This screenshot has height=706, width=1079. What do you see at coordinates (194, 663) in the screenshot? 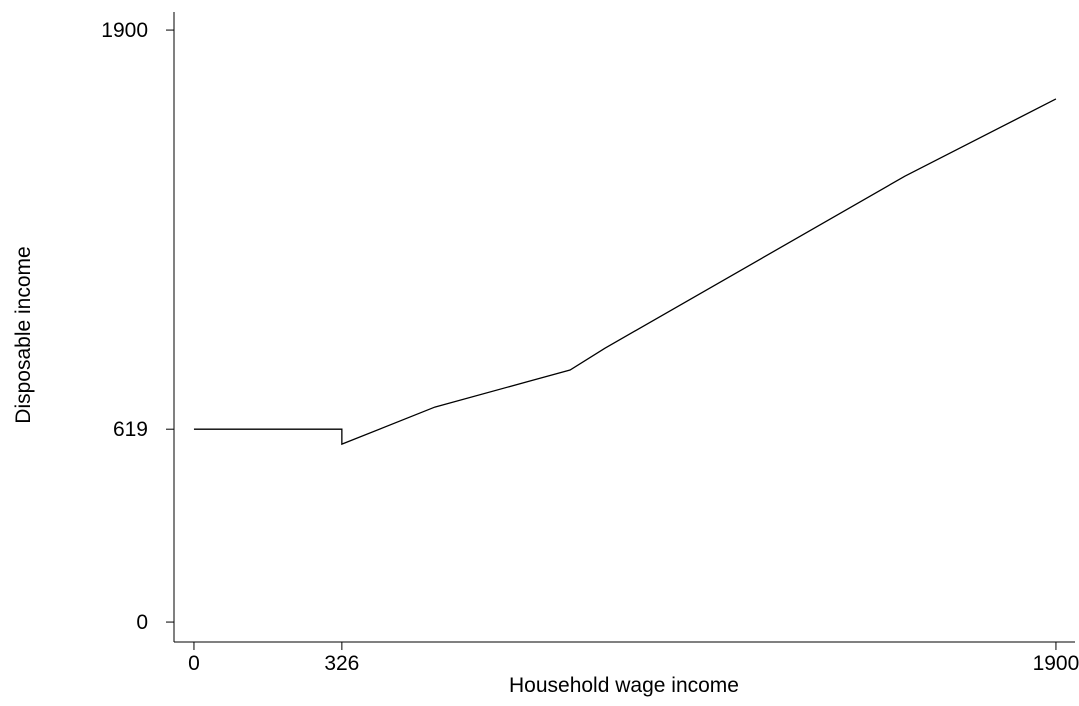
I see `x-tick-label: 0` at bounding box center [194, 663].